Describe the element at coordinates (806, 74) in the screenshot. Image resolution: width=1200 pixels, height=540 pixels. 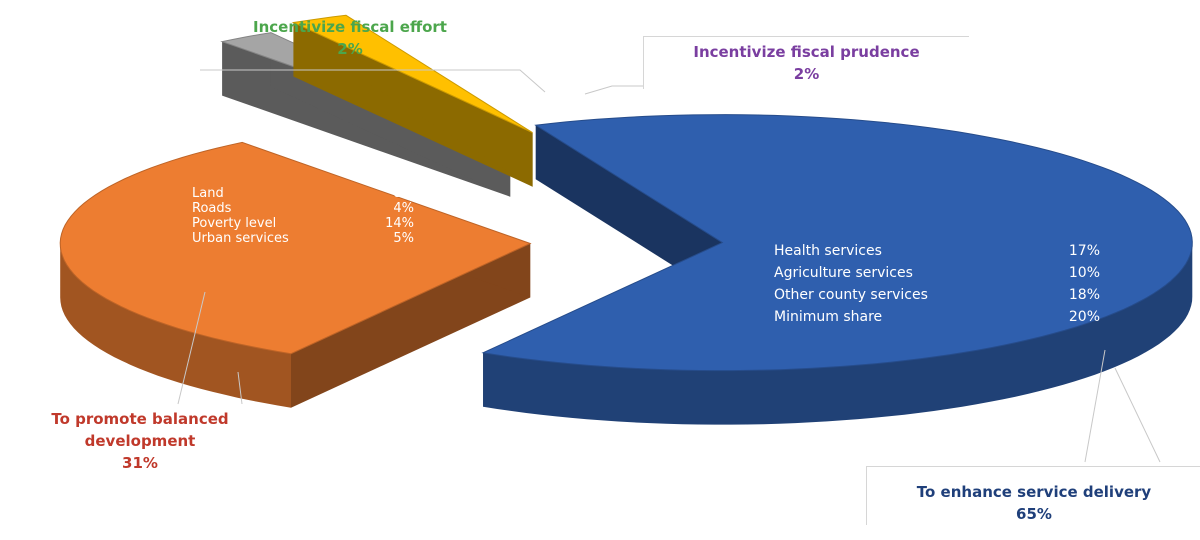
I see `label-fiscal-prudence-pct: 2%` at that location.